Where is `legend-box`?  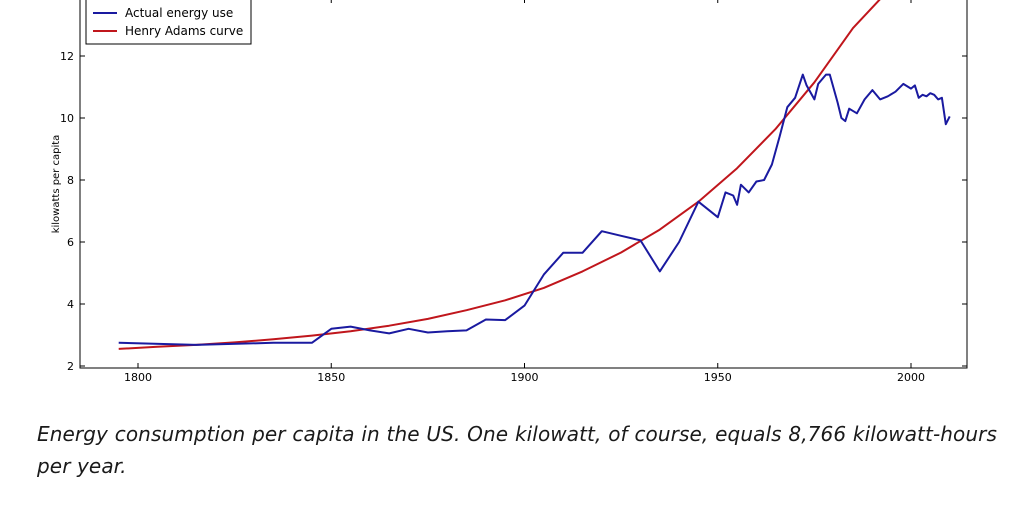 legend-box is located at coordinates (168, 22).